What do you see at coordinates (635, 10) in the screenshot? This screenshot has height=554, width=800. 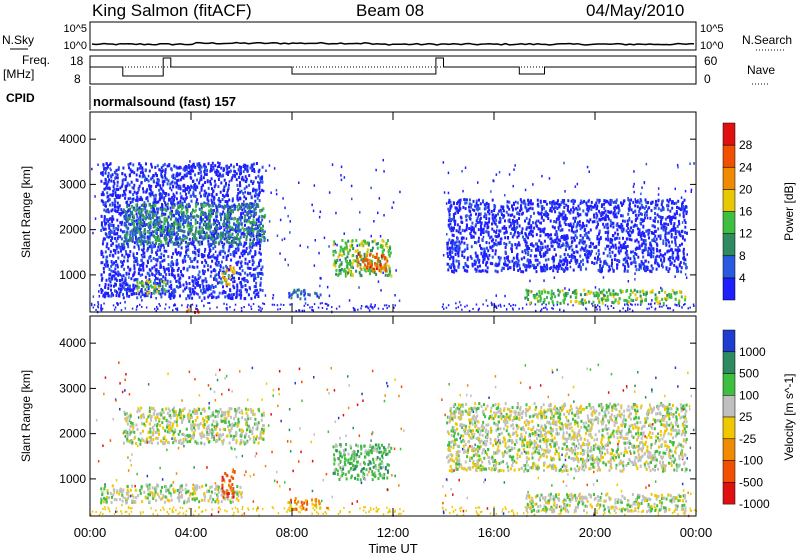 I see `date-label: 04/May/2010` at bounding box center [635, 10].